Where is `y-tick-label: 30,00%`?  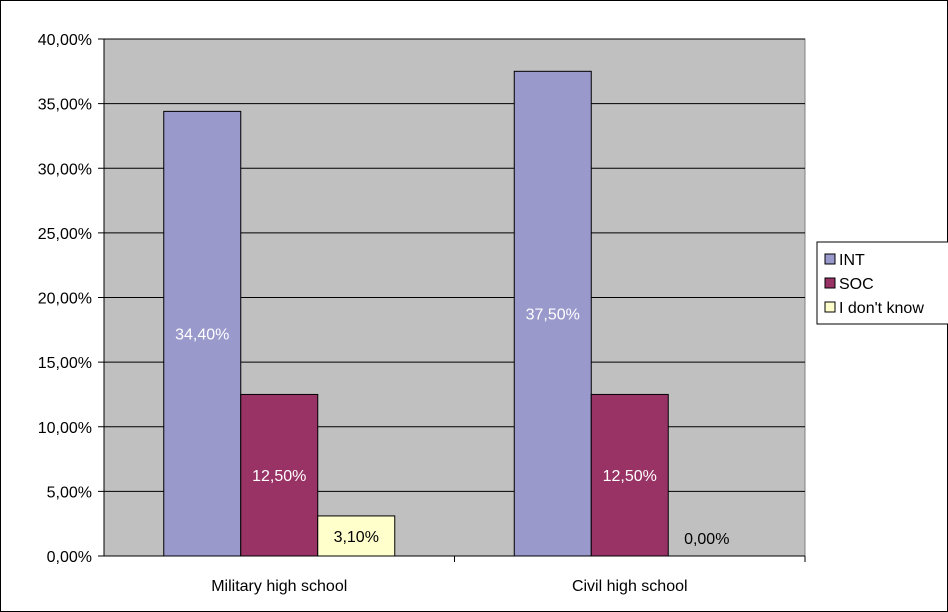 y-tick-label: 30,00% is located at coordinates (65, 169).